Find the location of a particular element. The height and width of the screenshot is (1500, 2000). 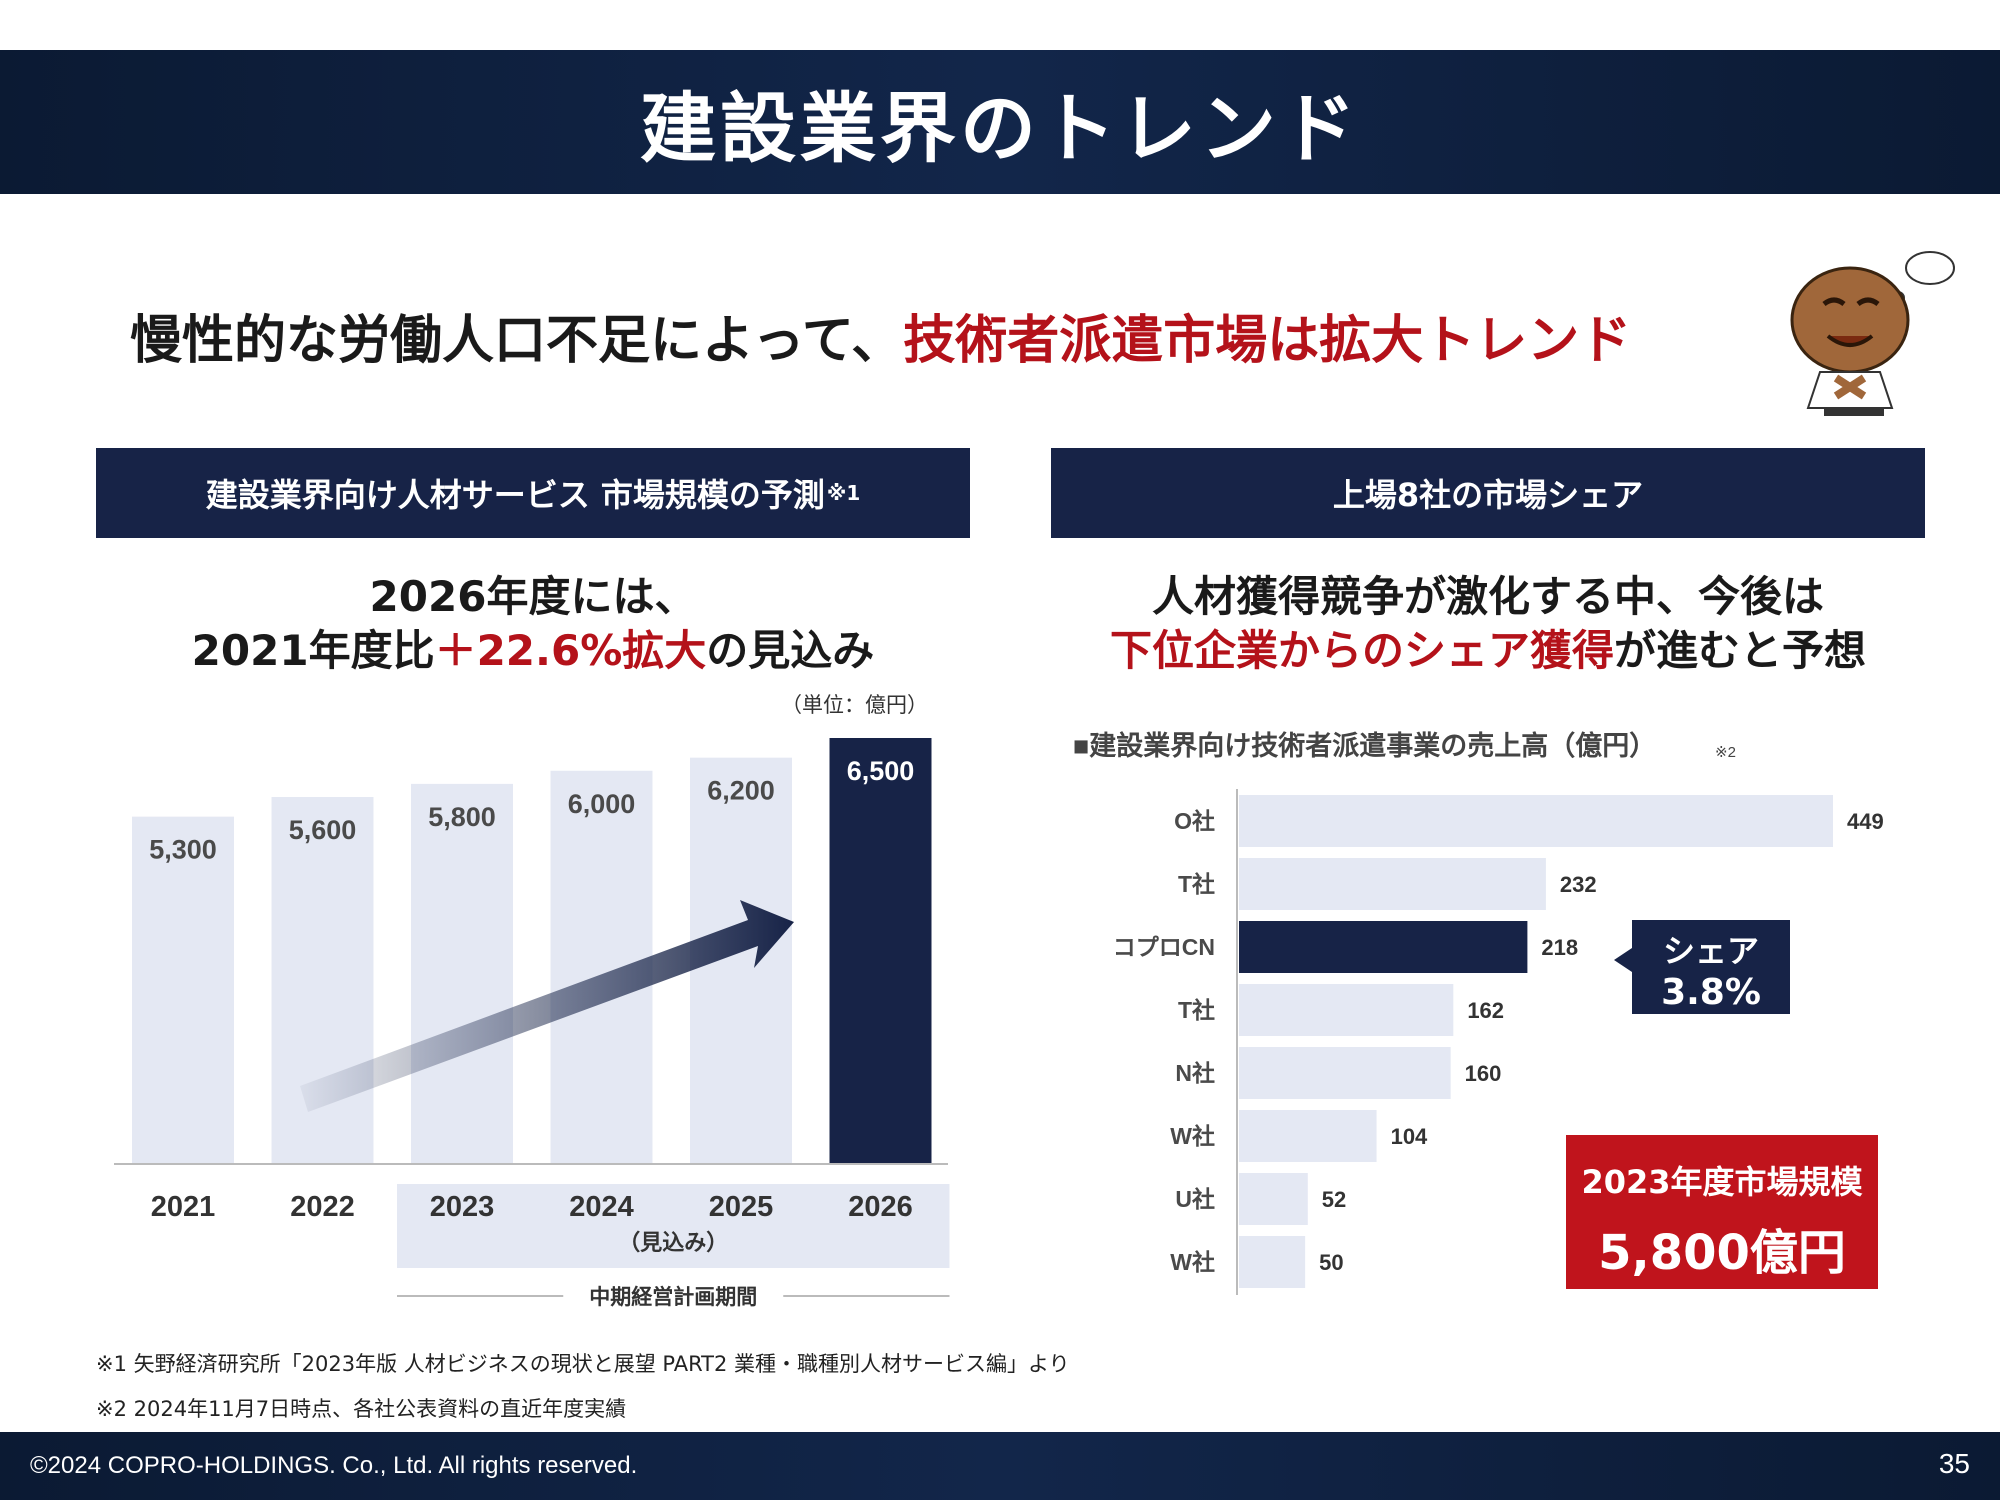

slide-title: 建設業界のトレンド is located at coordinates (1000, 128).